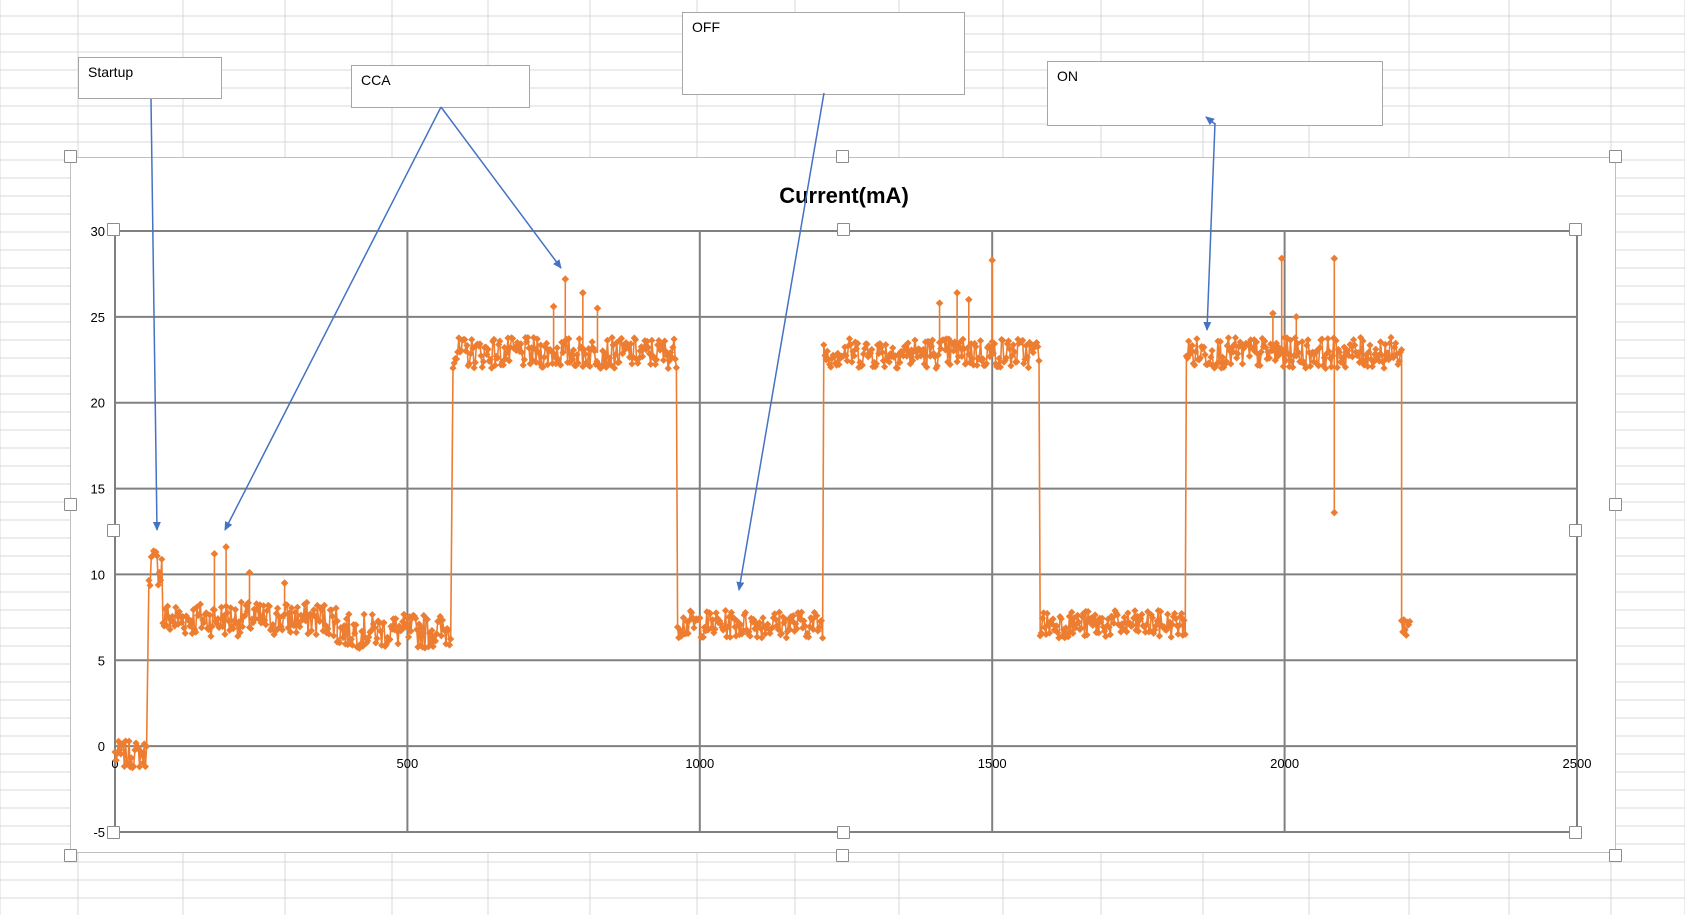 The height and width of the screenshot is (915, 1685). Describe the element at coordinates (842, 156) in the screenshot. I see `chart-resize-handle-top-middle` at that location.